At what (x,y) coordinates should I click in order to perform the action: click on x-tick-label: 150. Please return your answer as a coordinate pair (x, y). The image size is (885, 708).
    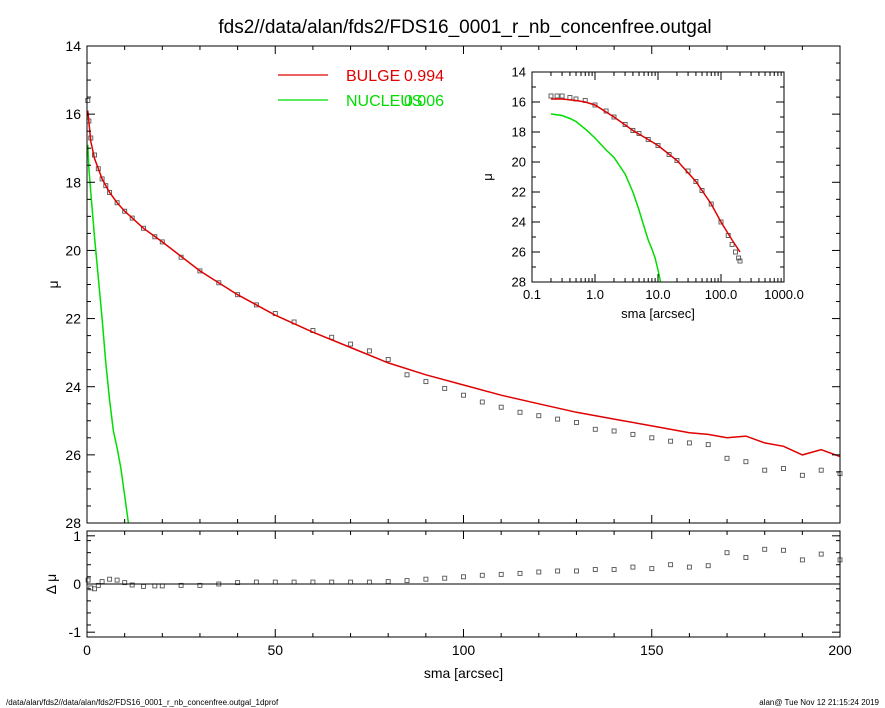
    Looking at the image, I should click on (652, 650).